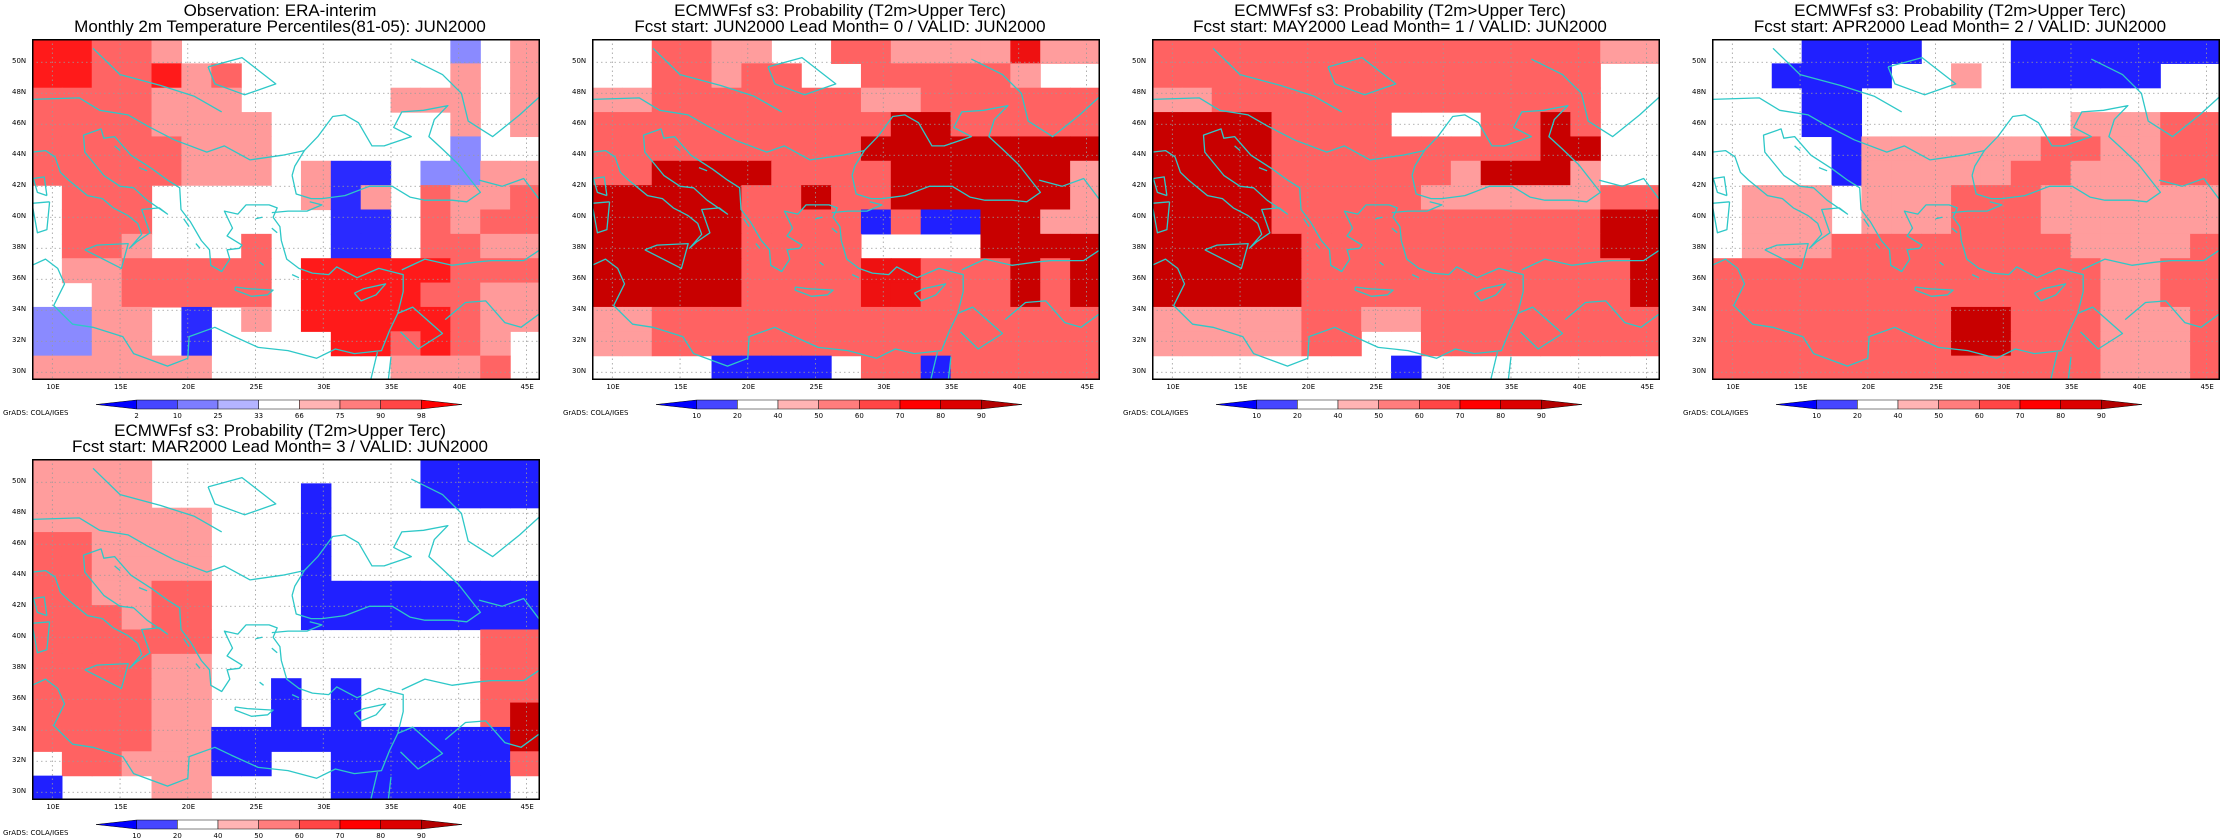 Image resolution: width=2240 pixels, height=840 pixels. Describe the element at coordinates (1139, 92) in the screenshot. I see `y-tick-label: 48N` at that location.